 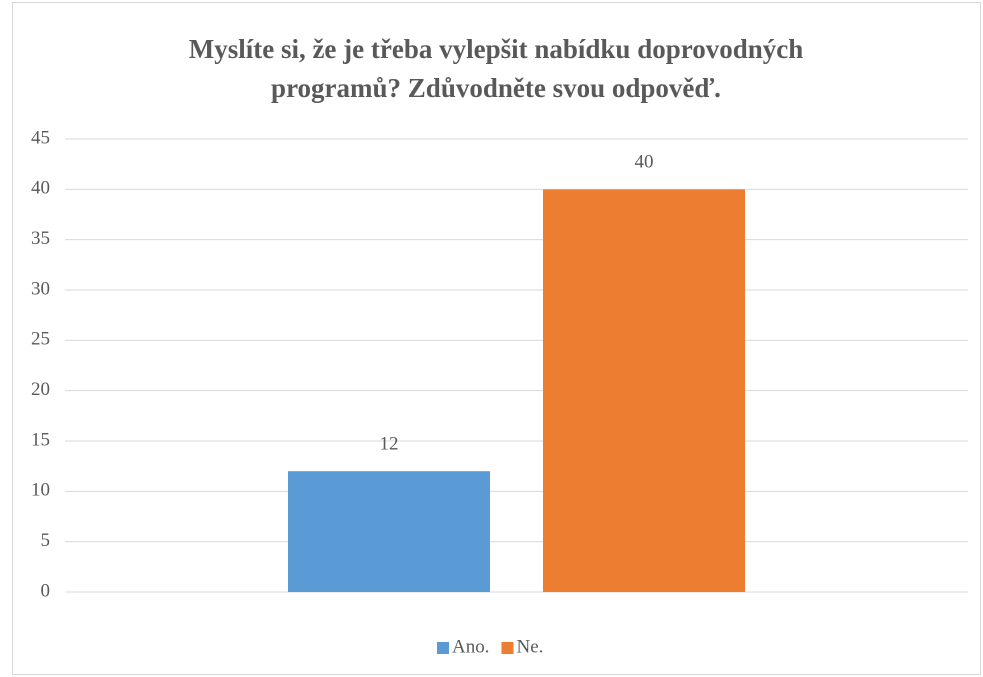 What do you see at coordinates (40, 339) in the screenshot?
I see `y-tick-label: 25` at bounding box center [40, 339].